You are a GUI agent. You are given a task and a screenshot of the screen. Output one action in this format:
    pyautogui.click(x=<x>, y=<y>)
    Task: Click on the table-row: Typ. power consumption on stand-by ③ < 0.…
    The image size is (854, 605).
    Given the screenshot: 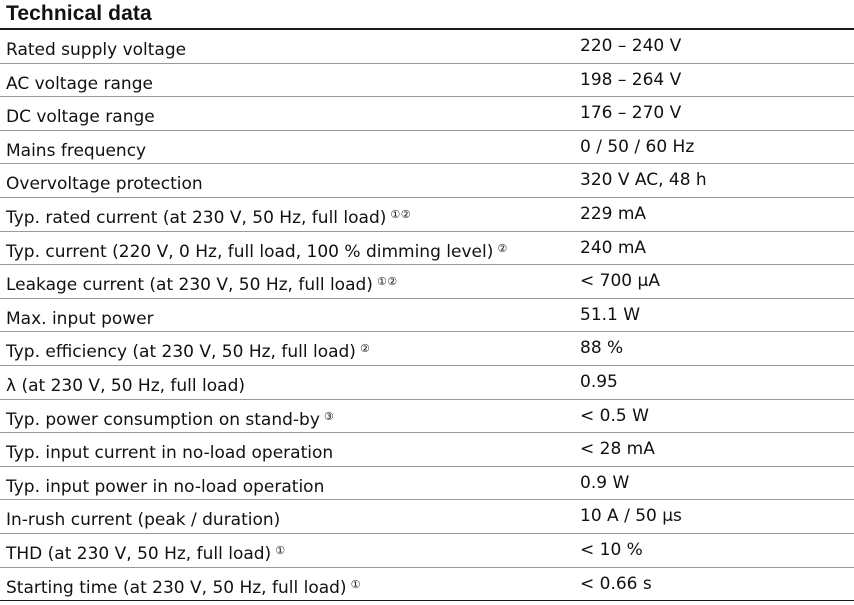 What is the action you would take?
    pyautogui.click(x=427, y=417)
    